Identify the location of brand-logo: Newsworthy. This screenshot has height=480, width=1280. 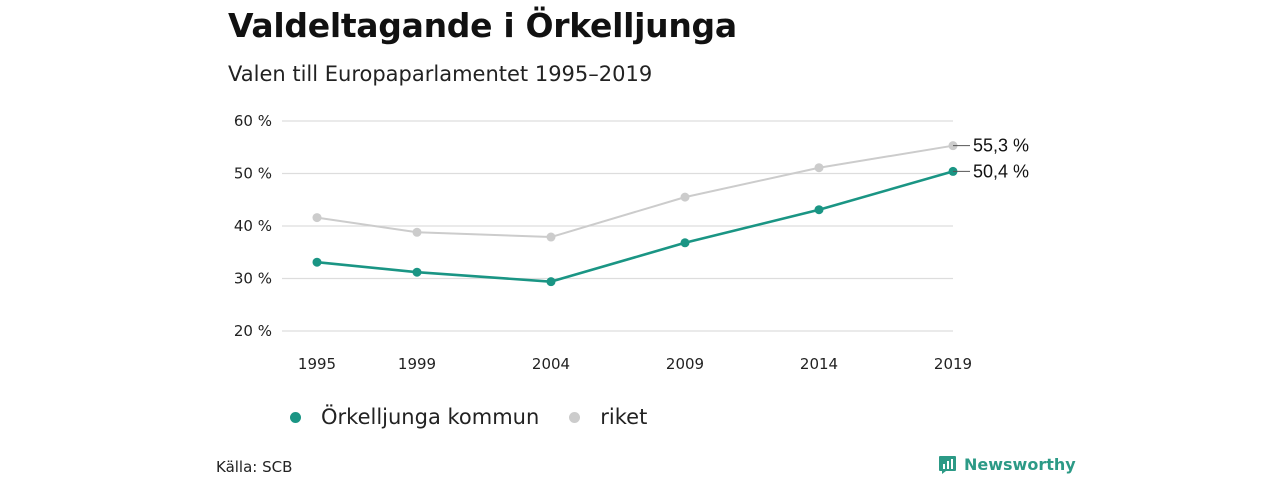
(1007, 464).